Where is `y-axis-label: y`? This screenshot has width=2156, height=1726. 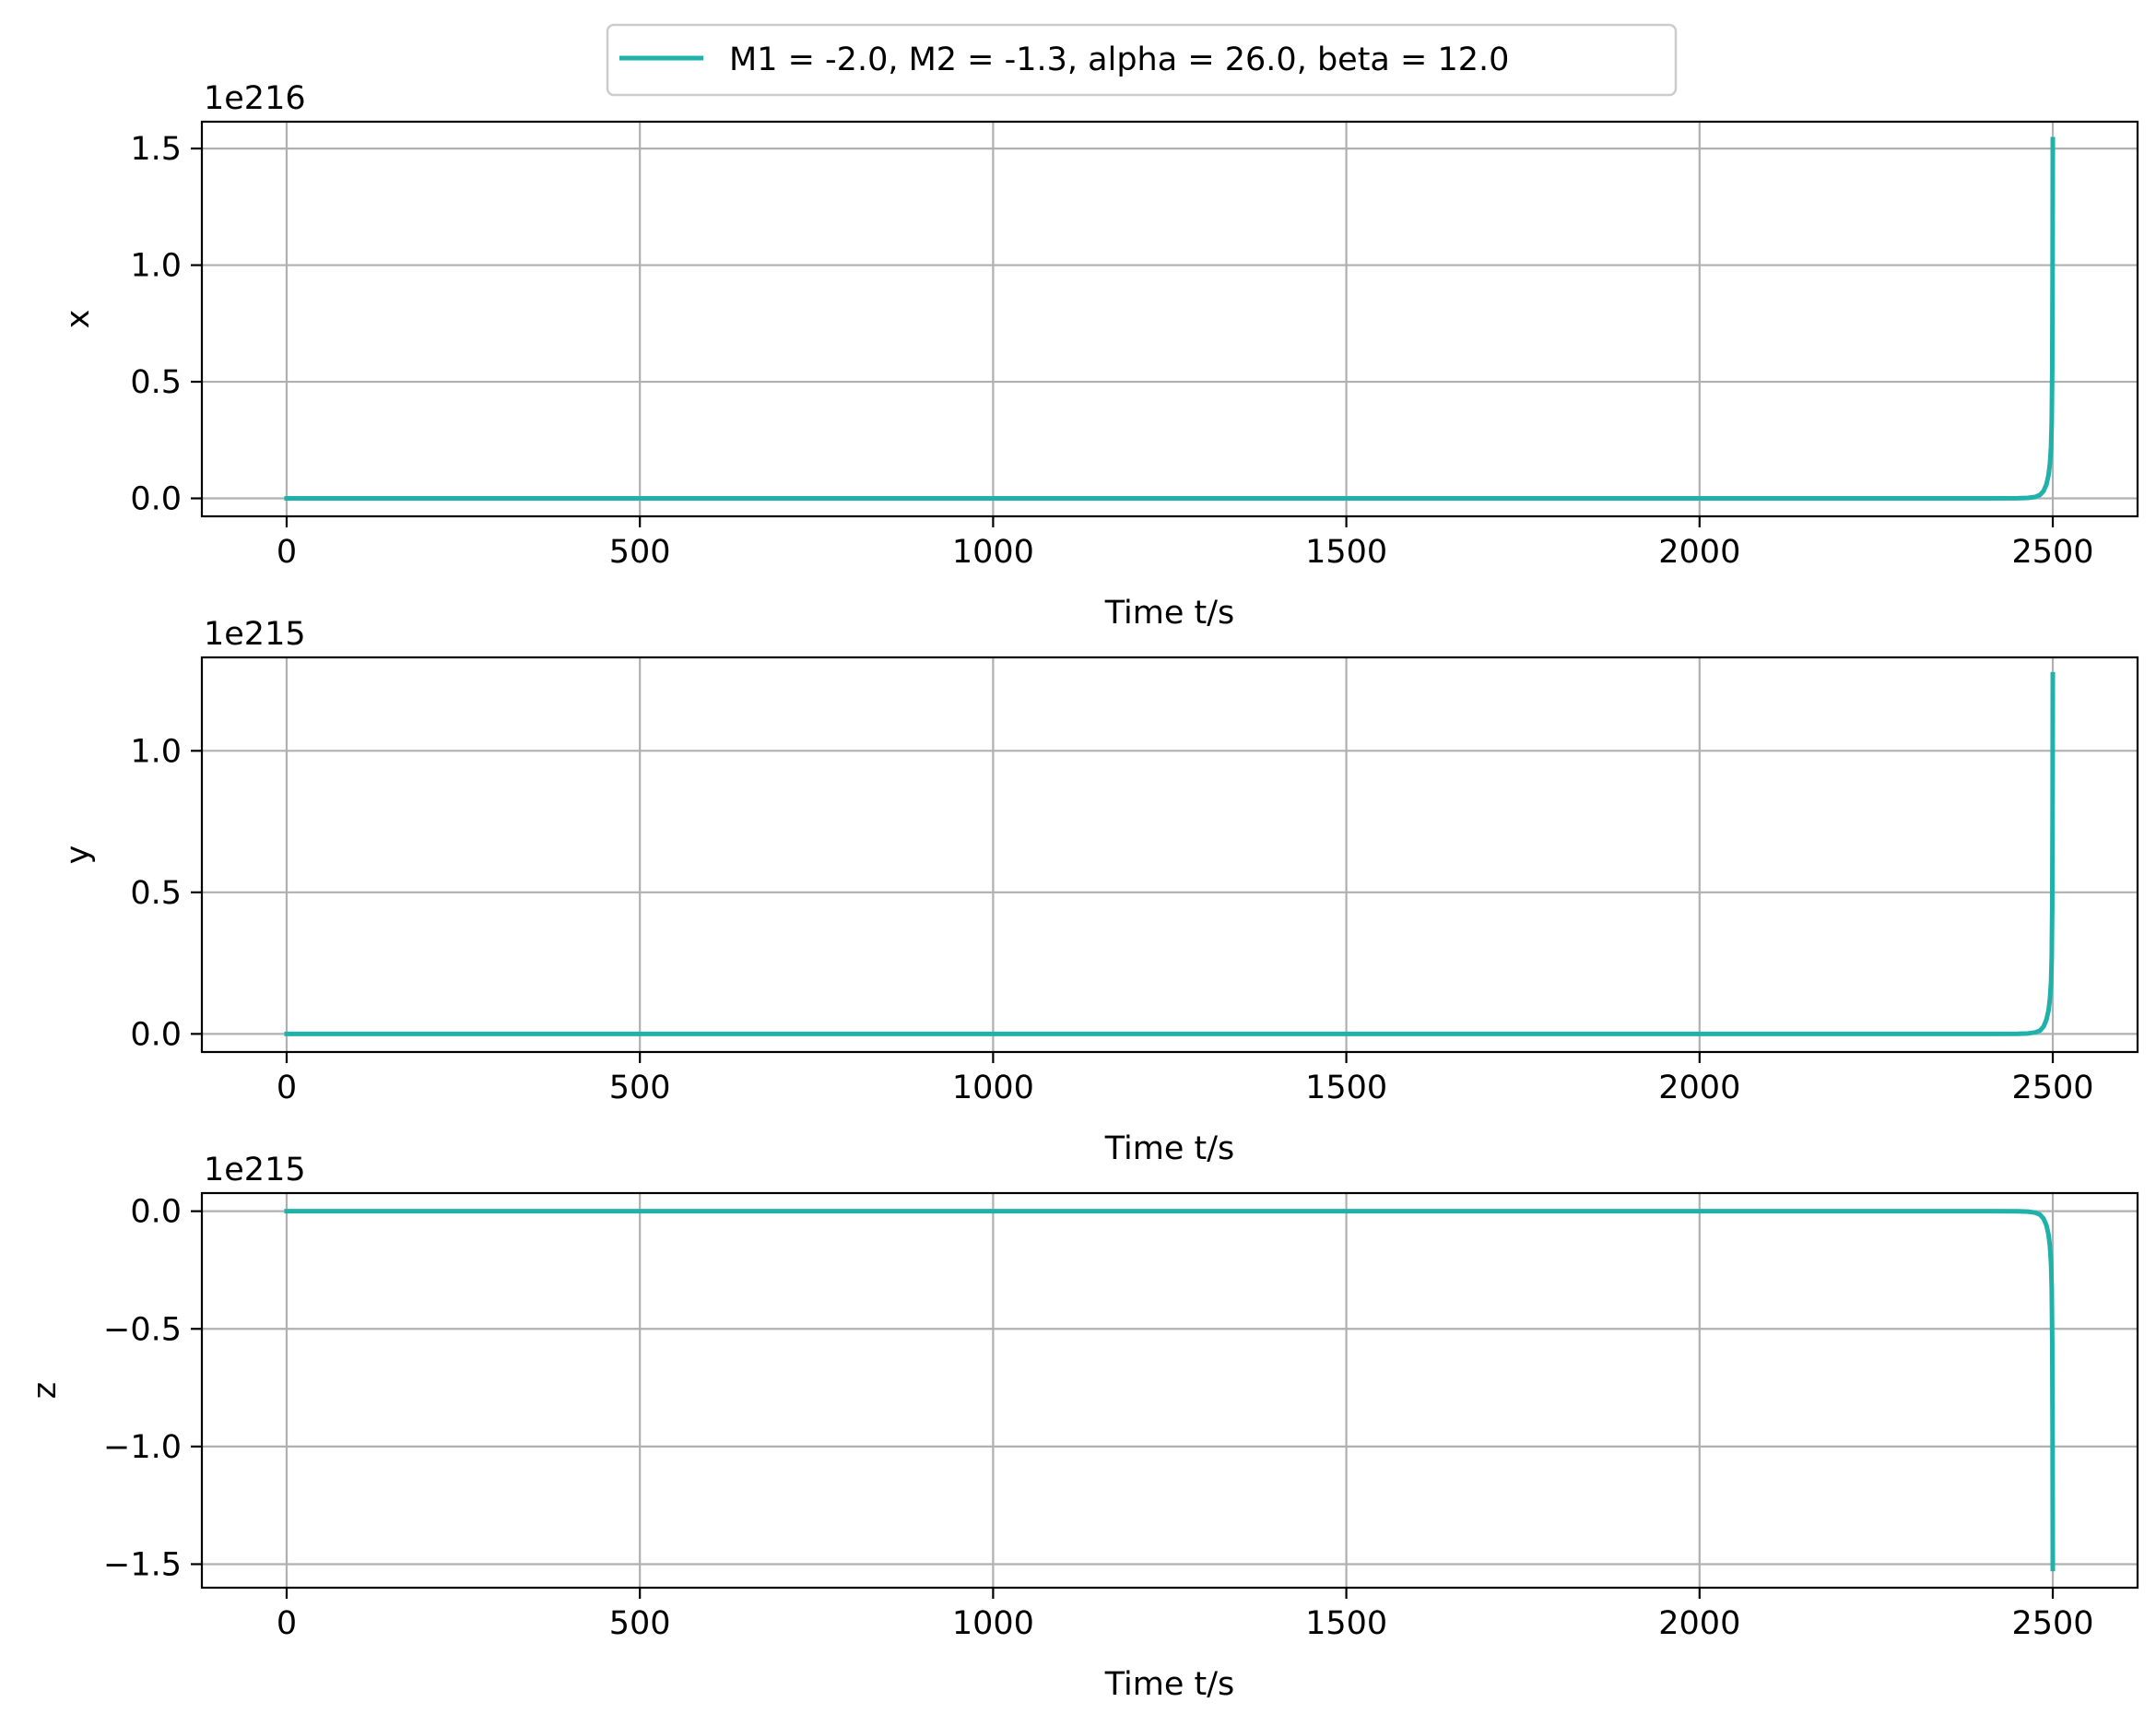
y-axis-label: y is located at coordinates (78, 855).